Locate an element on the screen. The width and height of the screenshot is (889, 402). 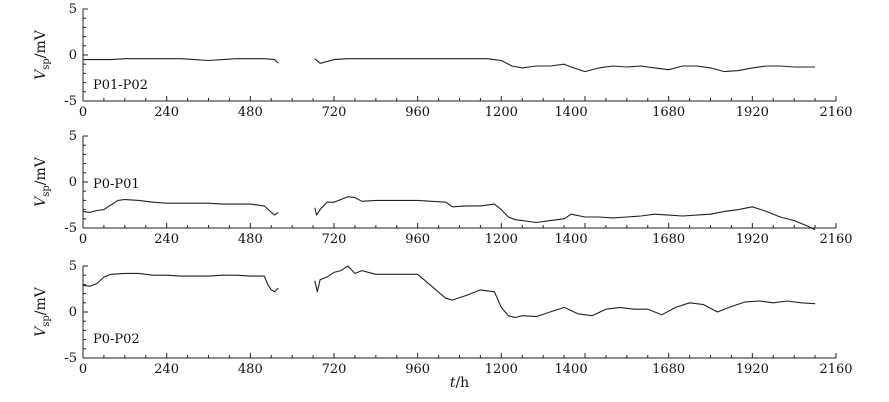
x-axis-label: t/h is located at coordinates (459, 383).